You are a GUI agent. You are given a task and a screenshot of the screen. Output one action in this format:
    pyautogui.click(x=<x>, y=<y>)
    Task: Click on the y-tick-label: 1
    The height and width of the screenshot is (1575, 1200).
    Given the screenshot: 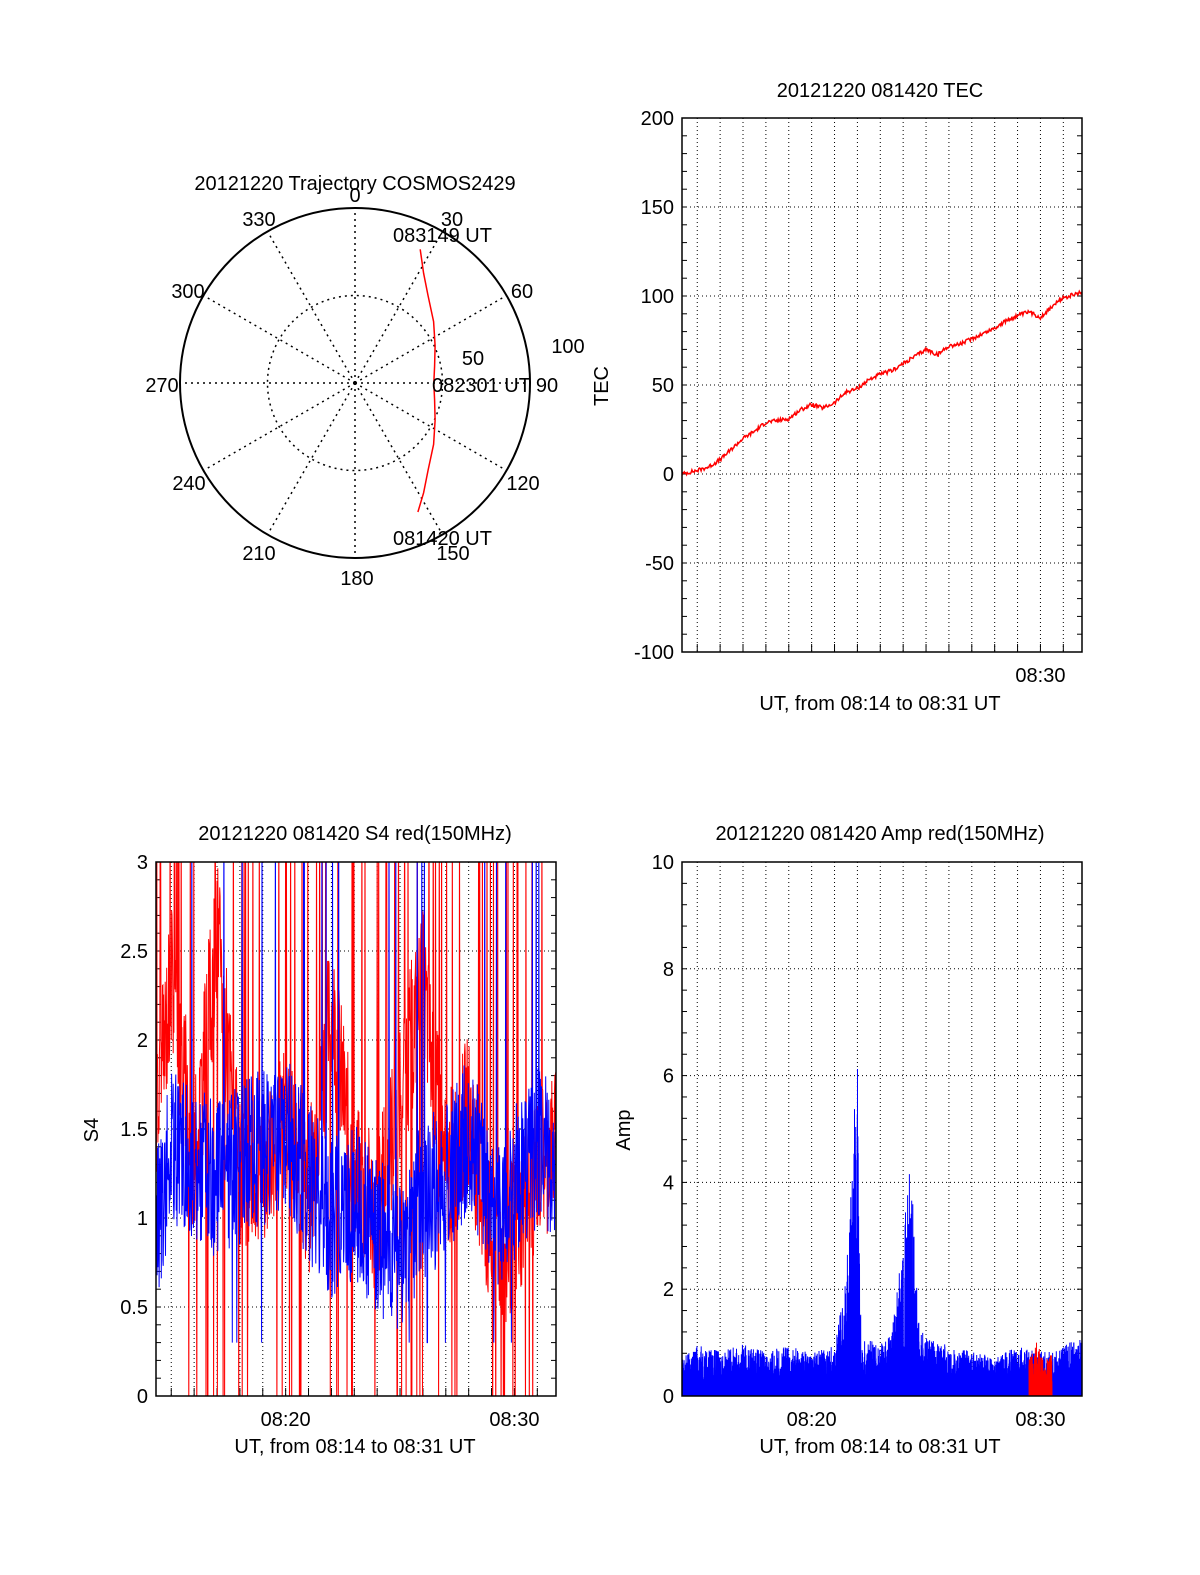 What is the action you would take?
    pyautogui.click(x=142, y=1219)
    